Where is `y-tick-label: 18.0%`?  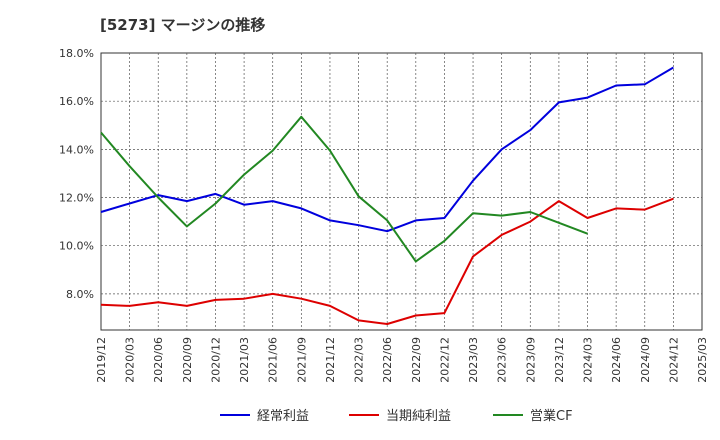
y-tick-label: 18.0% is located at coordinates (76, 53).